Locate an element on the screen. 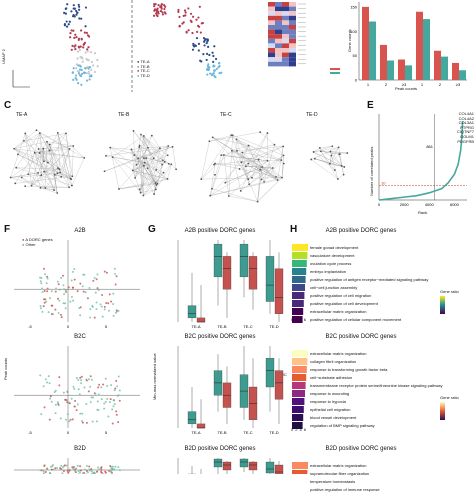 Image resolution: width=474 pixels, height=492 pixels. umap-legend: ● TE-A ● TE-B ● TE-C ● TE-D is located at coordinates (143, 69).